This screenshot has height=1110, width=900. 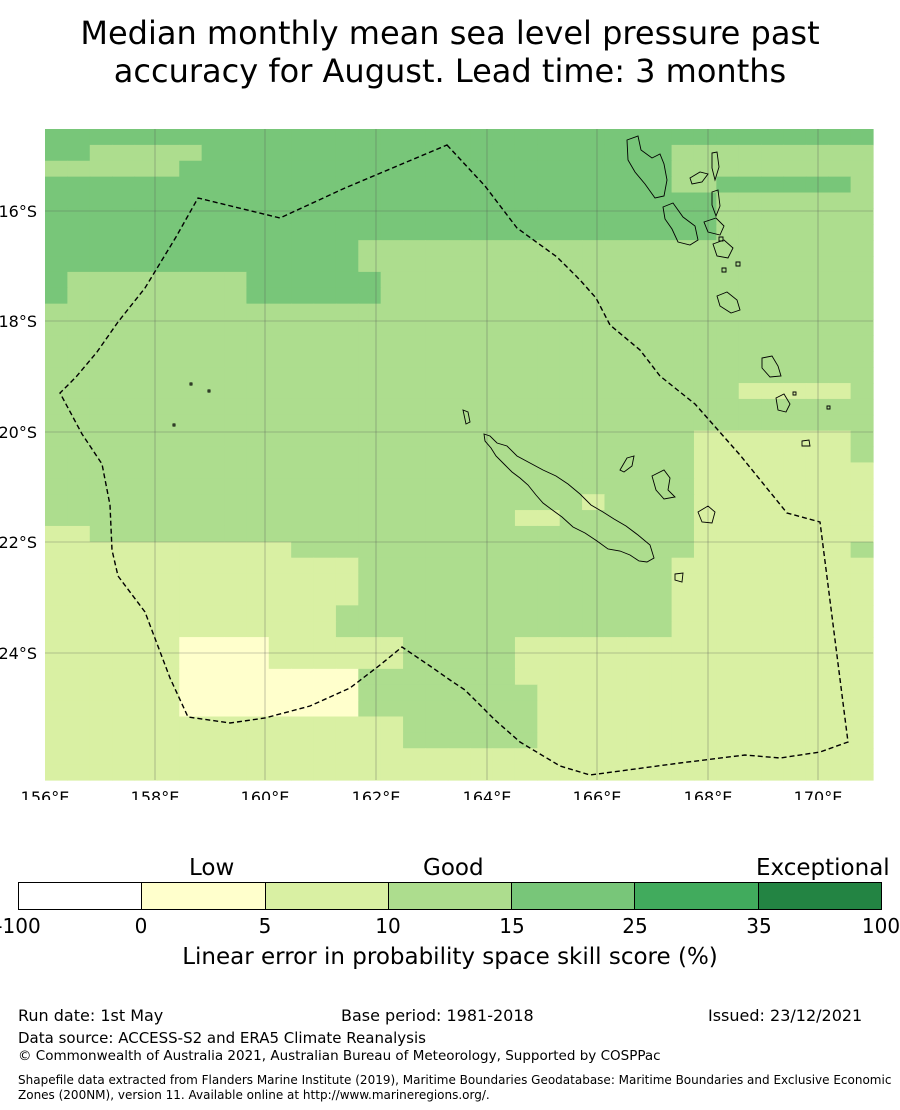 What do you see at coordinates (708, 794) in the screenshot?
I see `longitude-label: 168°E` at bounding box center [708, 794].